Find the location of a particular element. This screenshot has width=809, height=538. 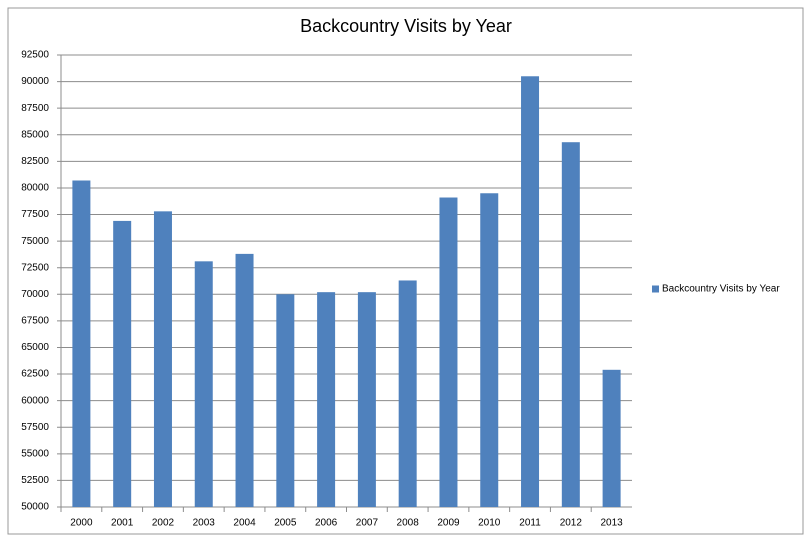

x-tick-label: 2005 is located at coordinates (285, 523).